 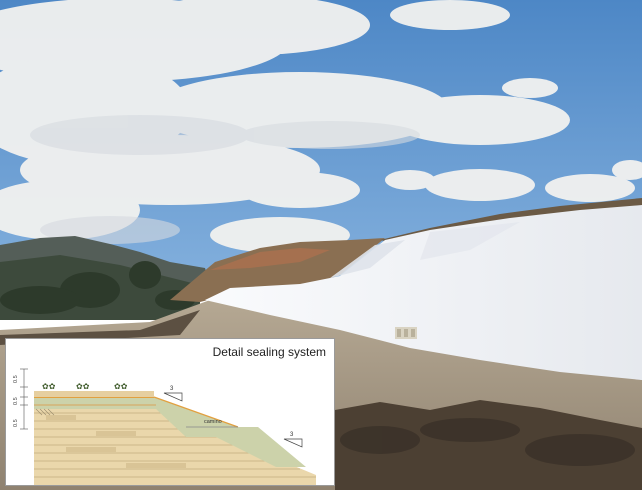 What do you see at coordinates (16, 379) in the screenshot?
I see `dim-label-1: 0.5` at bounding box center [16, 379].